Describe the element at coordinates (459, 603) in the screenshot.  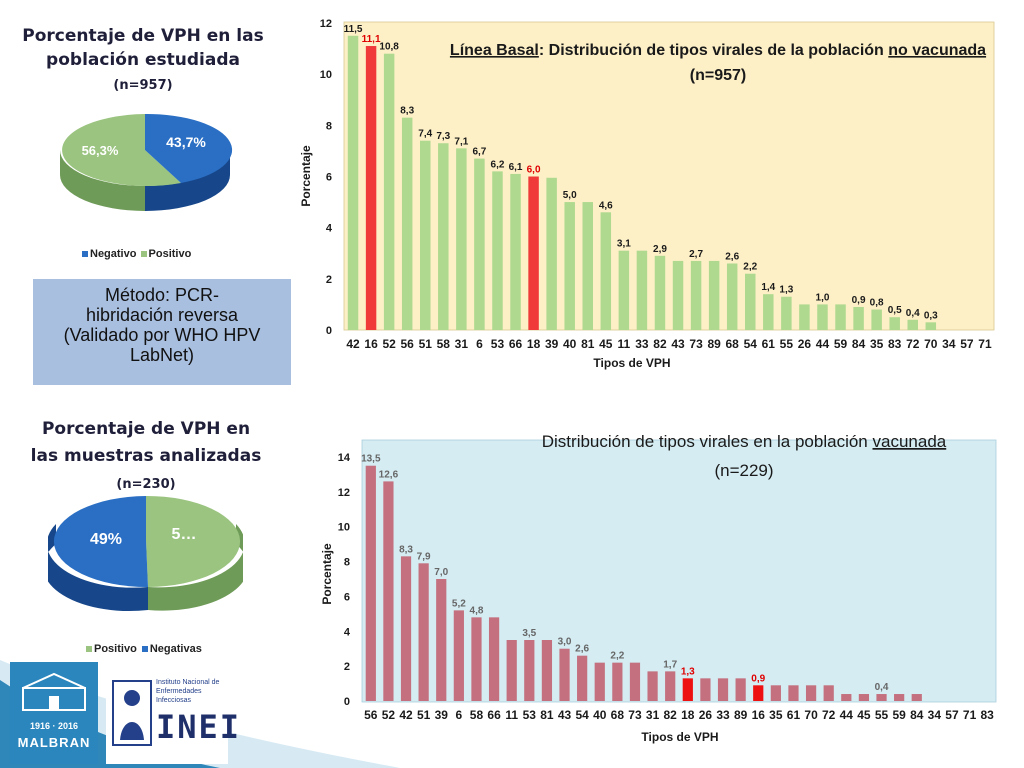
I see `chart2-value-label-6: 5,2` at that location.